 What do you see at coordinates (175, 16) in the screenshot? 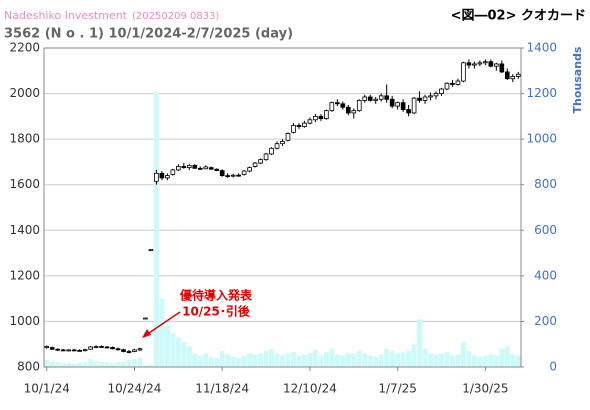
I see `timestamp: (20250209 0833)` at bounding box center [175, 16].